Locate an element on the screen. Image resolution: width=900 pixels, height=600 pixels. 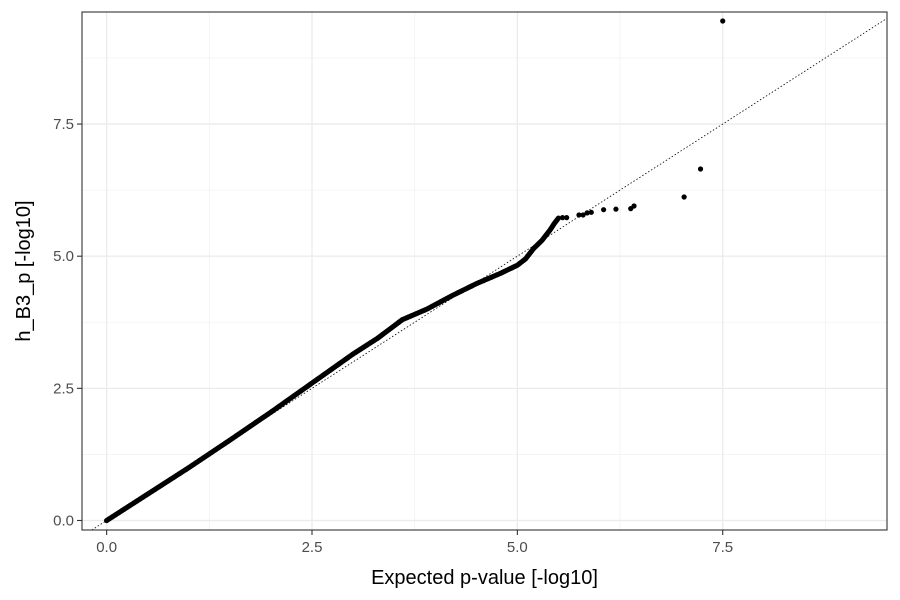
y-tick-label: 0.0 is located at coordinates (63, 520).